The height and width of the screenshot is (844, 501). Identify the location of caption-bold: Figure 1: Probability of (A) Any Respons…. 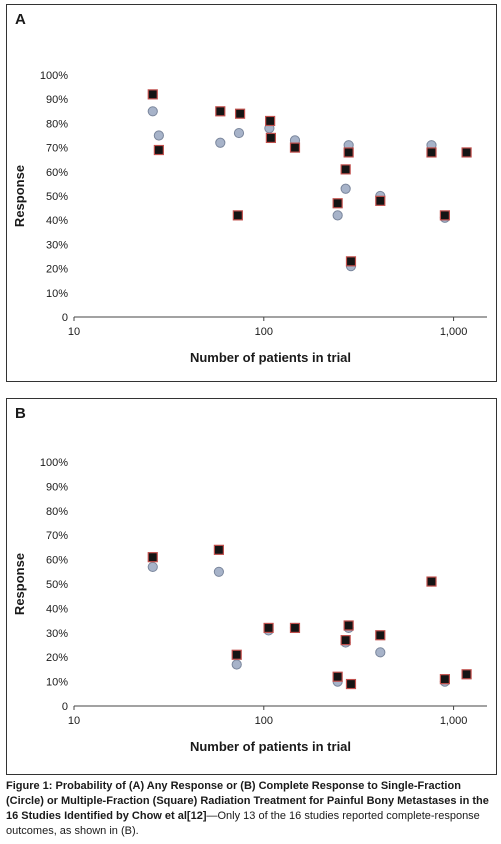
(247, 801).